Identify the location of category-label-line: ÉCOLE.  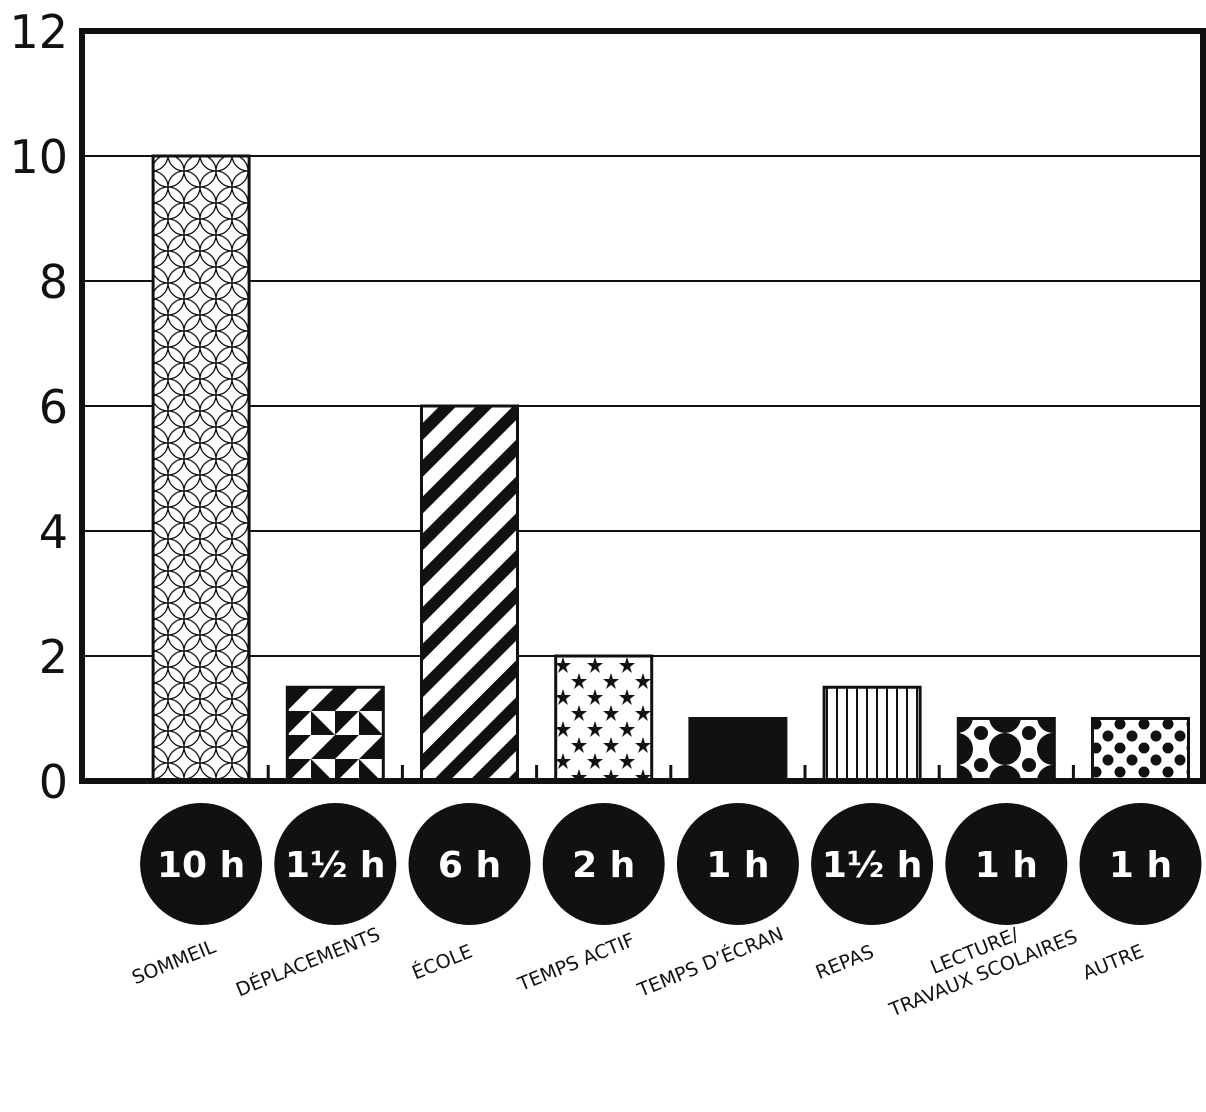
(442, 962).